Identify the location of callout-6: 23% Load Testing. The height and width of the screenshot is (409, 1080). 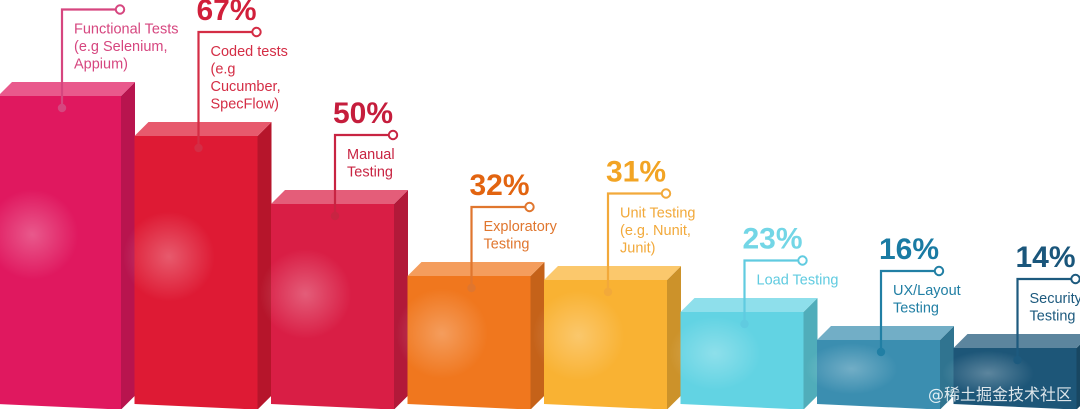
(789, 276).